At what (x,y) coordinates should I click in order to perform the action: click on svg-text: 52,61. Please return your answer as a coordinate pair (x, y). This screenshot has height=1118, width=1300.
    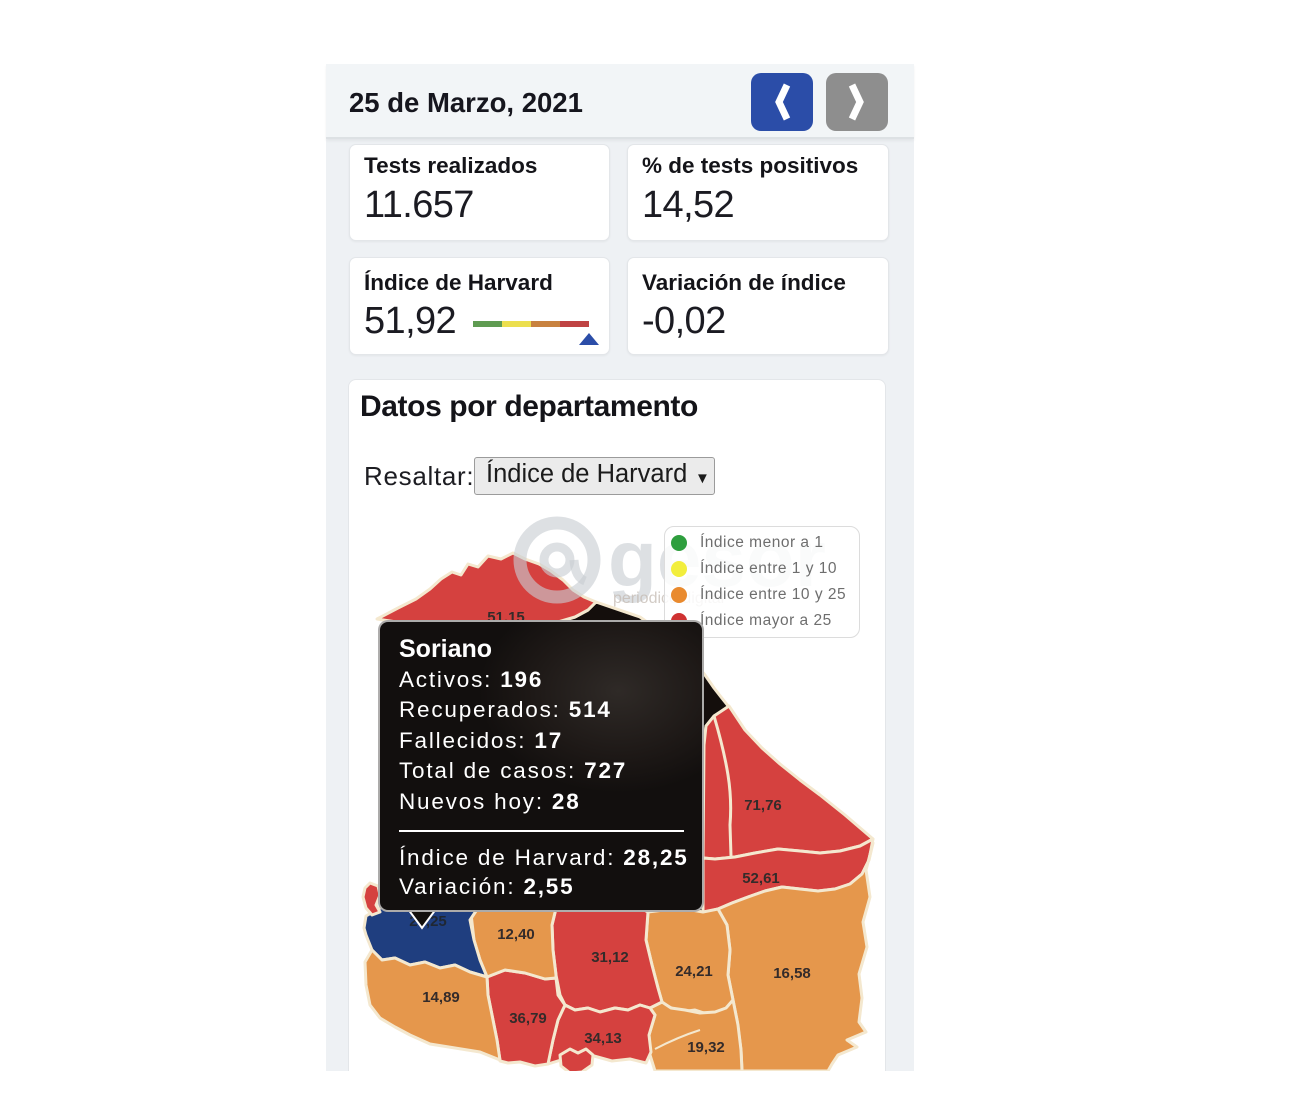
    Looking at the image, I should click on (761, 878).